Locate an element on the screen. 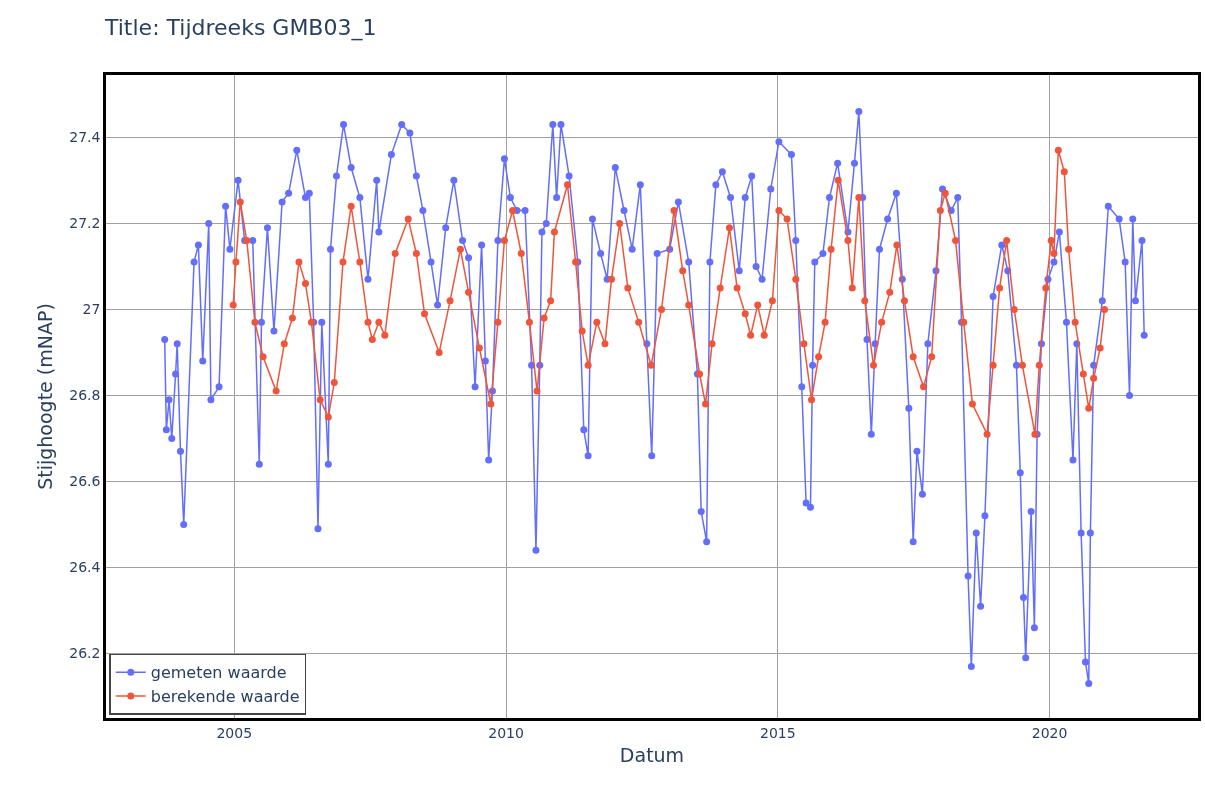 The width and height of the screenshot is (1205, 788). x-tick-label: 2005 is located at coordinates (234, 732).